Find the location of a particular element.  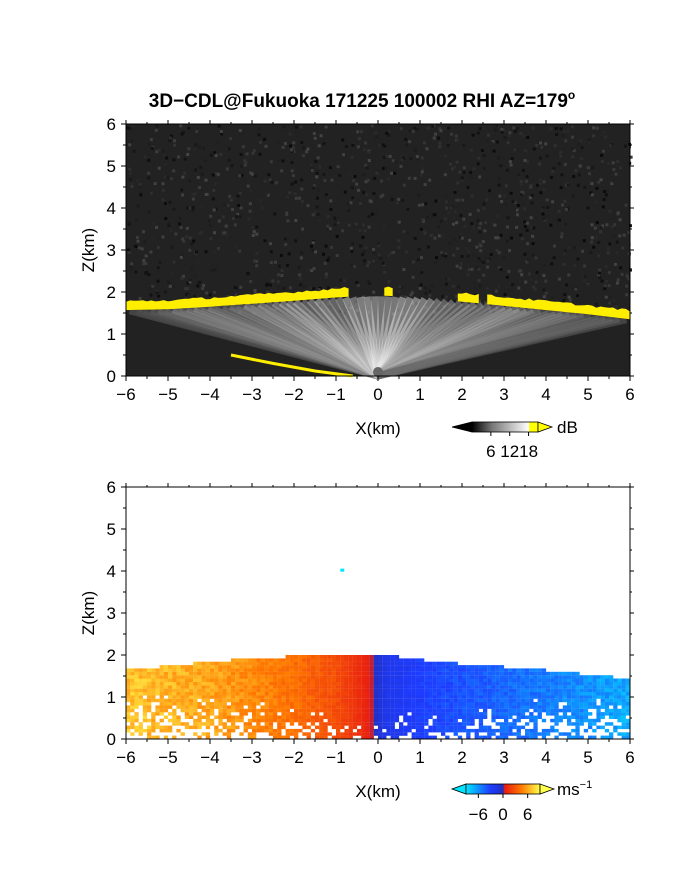

reflectivity-x-tick-label: 5 is located at coordinates (587, 394).